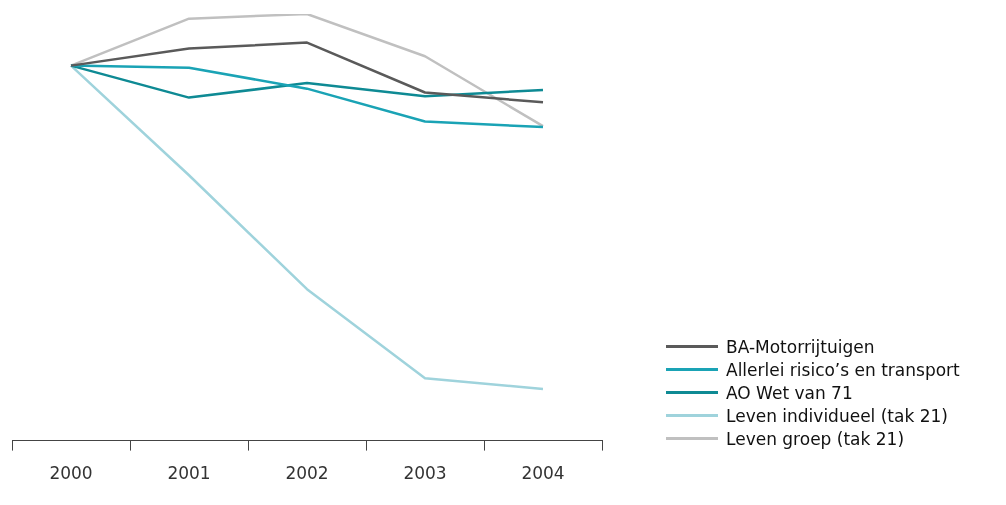  Describe the element at coordinates (815, 438) in the screenshot. I see `legend-label: Leven groep (tak 21)` at that location.